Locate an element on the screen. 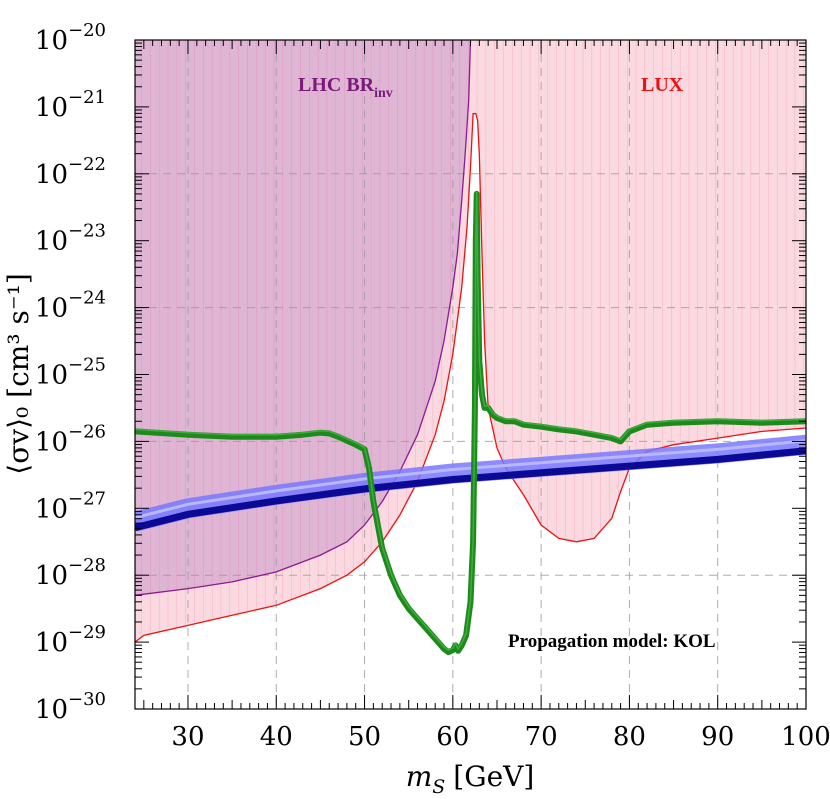 This screenshot has width=830, height=799. propagation-model-label: Propagation model: KOL is located at coordinates (612, 641).